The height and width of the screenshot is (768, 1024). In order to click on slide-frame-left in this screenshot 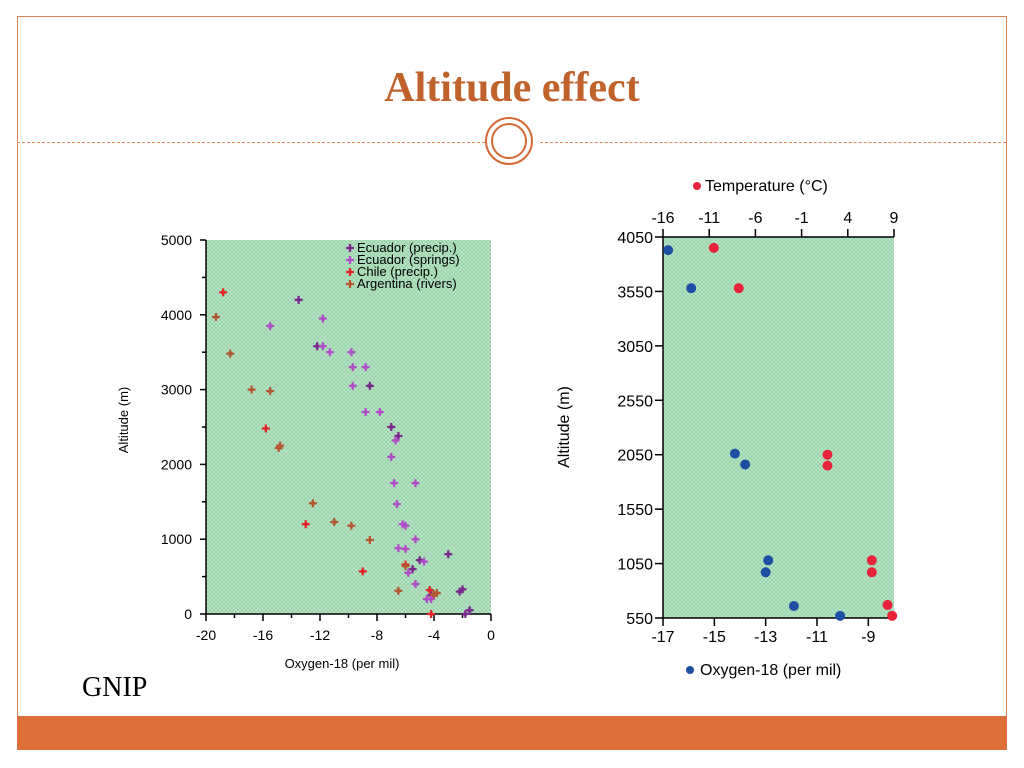, I will do `click(17, 366)`.